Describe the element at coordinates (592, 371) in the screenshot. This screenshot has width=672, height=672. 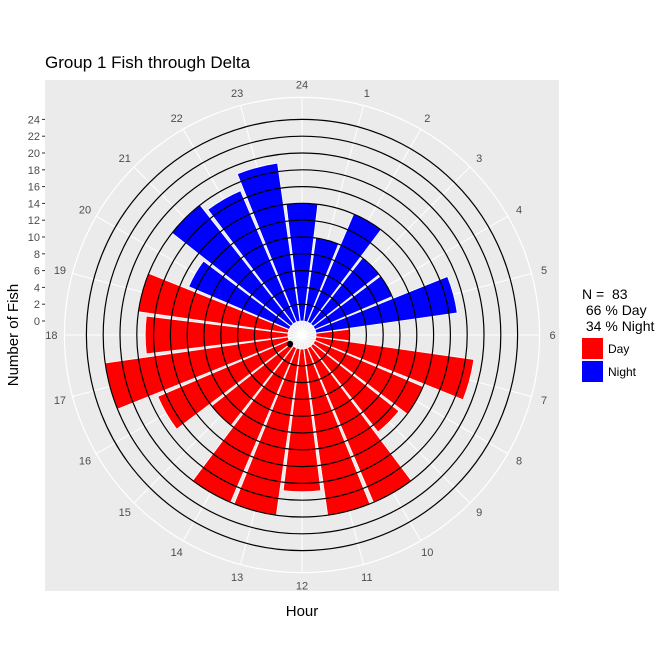
I see `legend-key-night` at that location.